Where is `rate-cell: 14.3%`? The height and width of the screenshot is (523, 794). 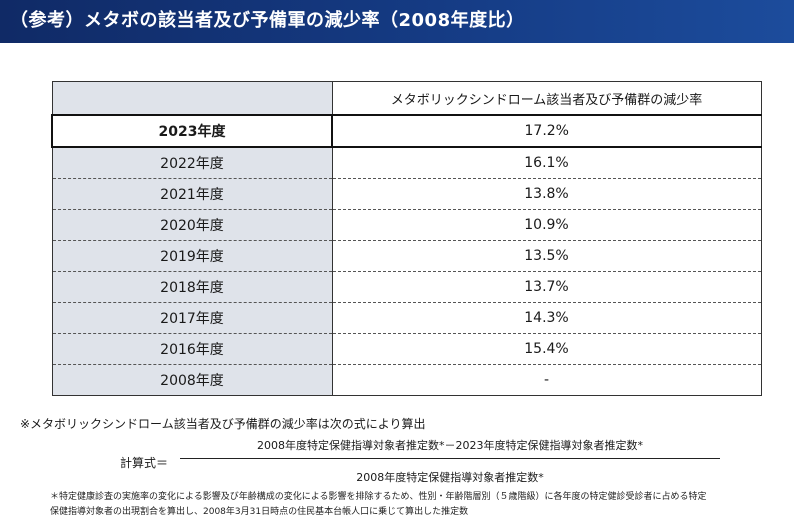
rate-cell: 14.3% is located at coordinates (547, 318).